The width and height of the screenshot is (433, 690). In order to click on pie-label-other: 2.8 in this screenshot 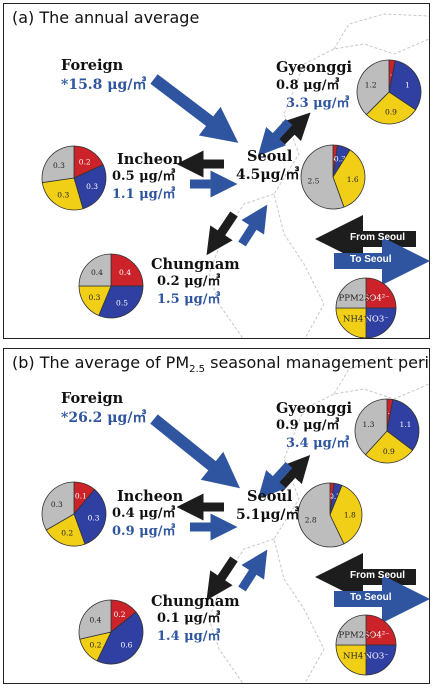, I will do `click(311, 519)`.